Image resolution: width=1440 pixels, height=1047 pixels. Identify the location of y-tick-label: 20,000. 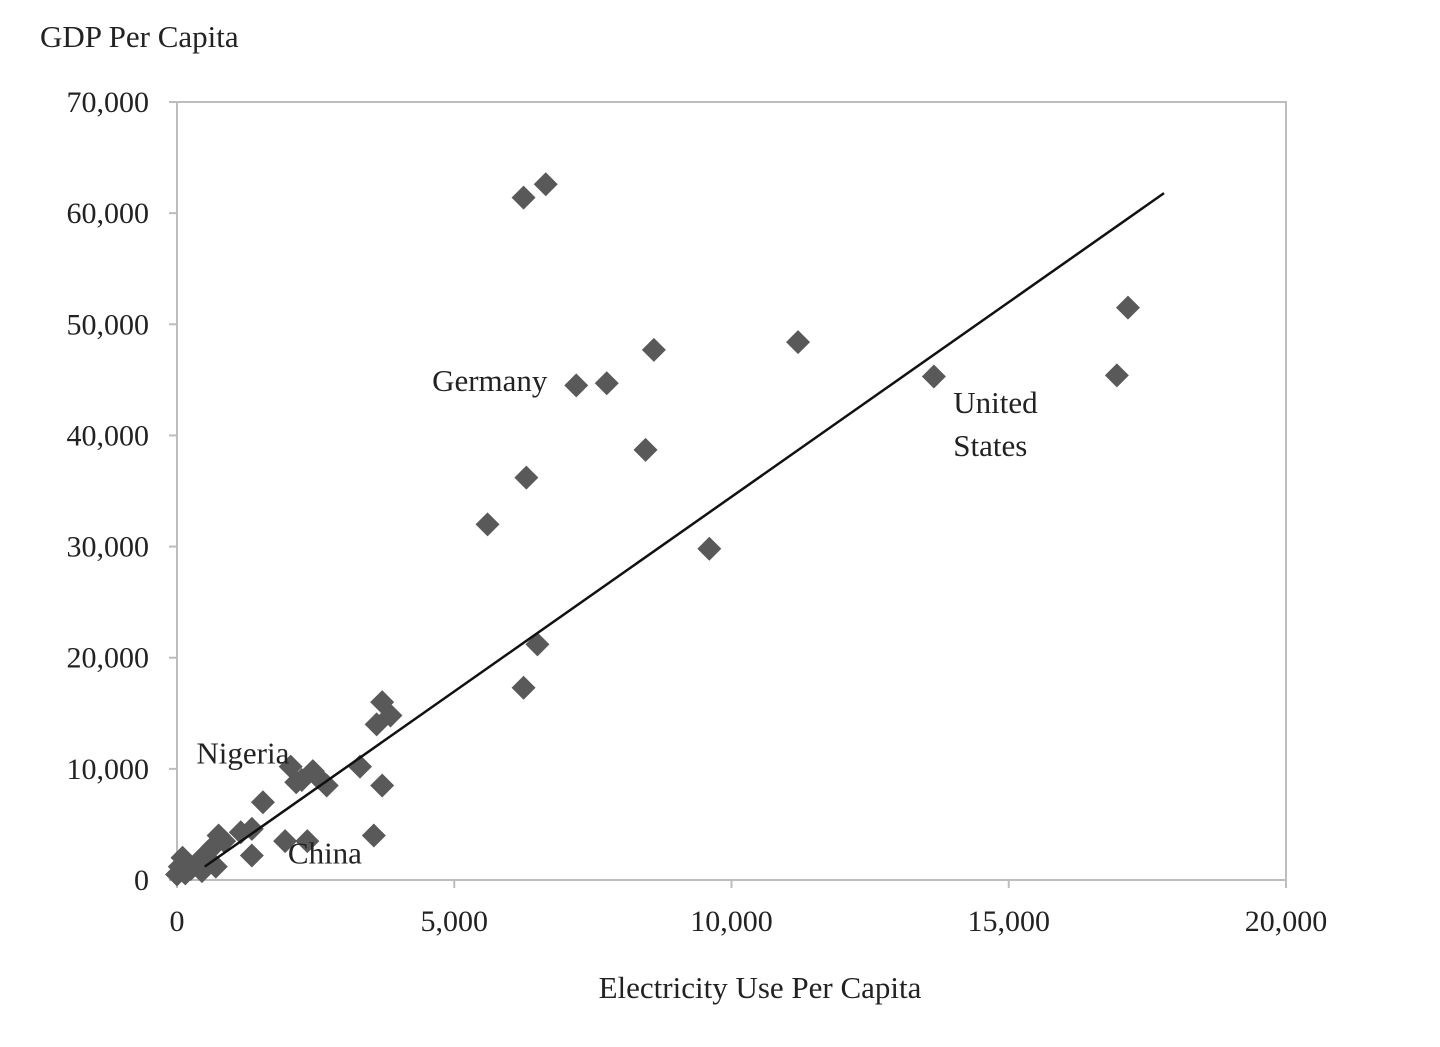
(108, 658).